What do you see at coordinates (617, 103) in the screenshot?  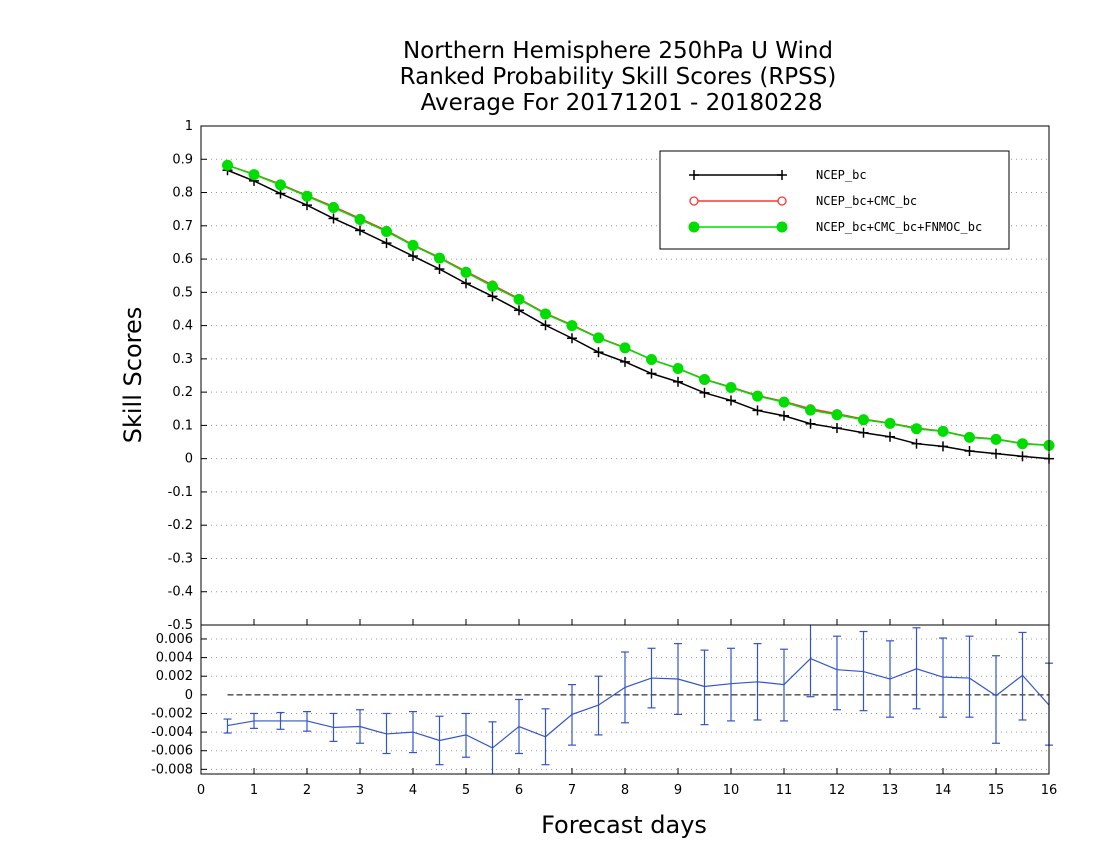 I see `chart-title-line-3: Average For 20171201 - 20180228` at bounding box center [617, 103].